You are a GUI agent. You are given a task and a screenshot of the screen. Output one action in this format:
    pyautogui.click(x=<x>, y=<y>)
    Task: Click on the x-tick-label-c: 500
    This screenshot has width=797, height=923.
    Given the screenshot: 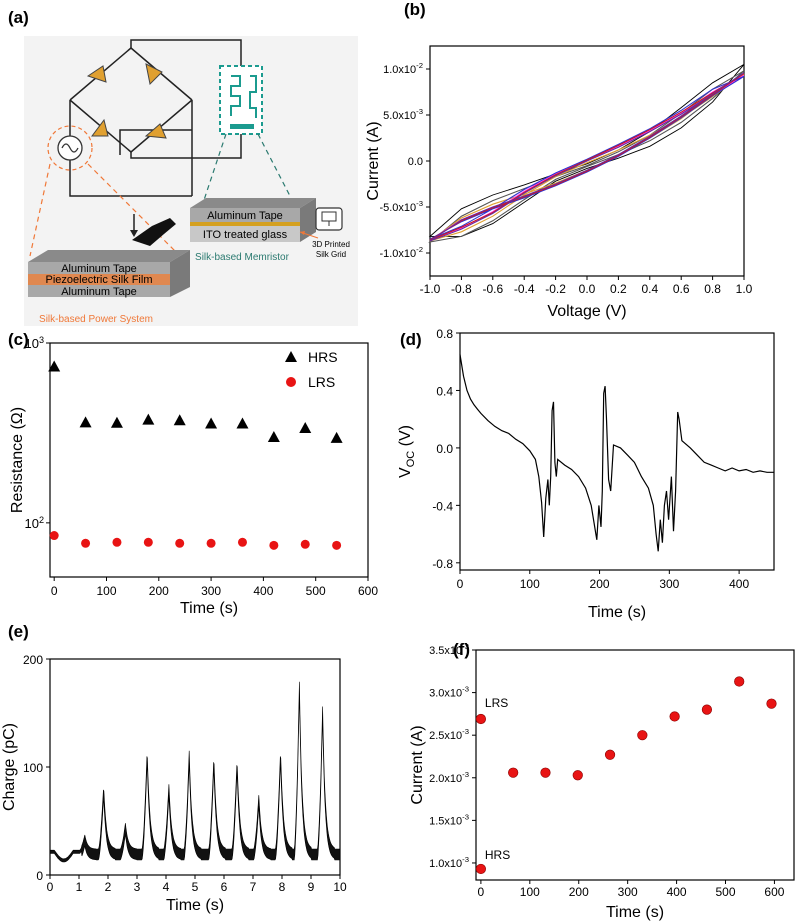 What is the action you would take?
    pyautogui.click(x=316, y=591)
    